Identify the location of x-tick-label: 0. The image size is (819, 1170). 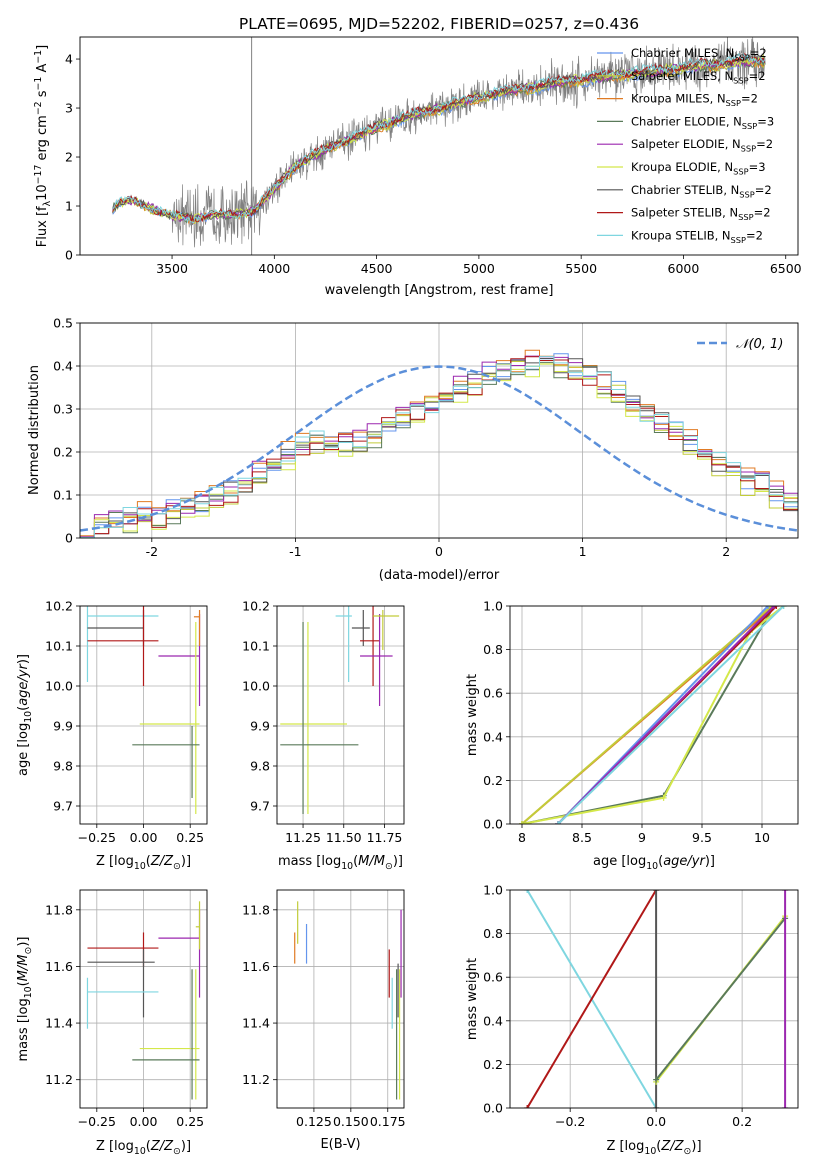
(439, 551).